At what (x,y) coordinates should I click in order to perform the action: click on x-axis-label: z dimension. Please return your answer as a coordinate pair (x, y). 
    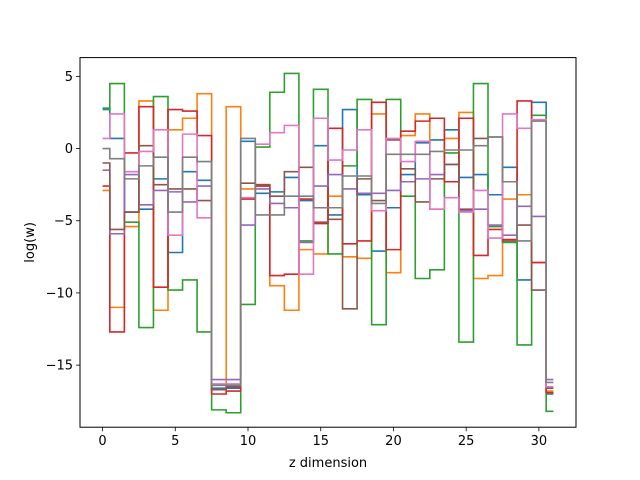
    Looking at the image, I should click on (328, 463).